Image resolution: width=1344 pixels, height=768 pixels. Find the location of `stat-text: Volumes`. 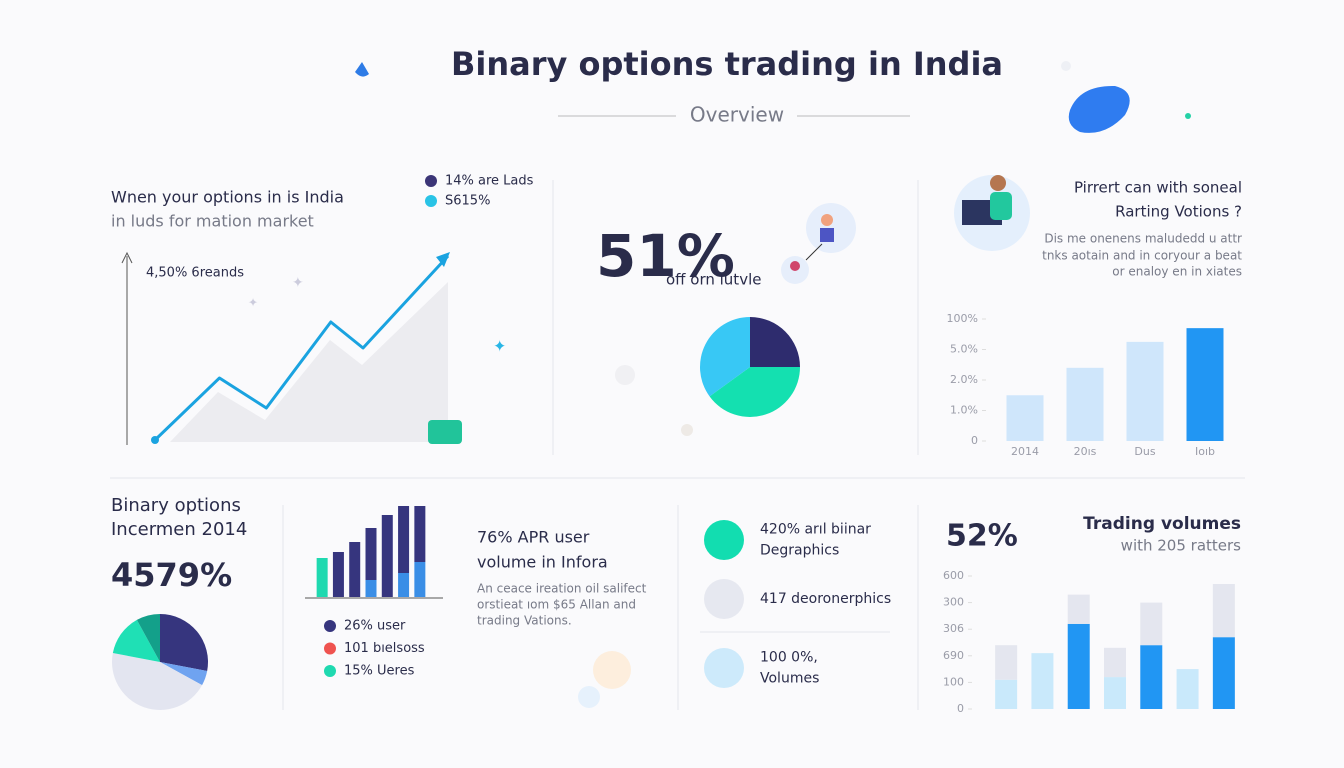

stat-text: Volumes is located at coordinates (789, 679).